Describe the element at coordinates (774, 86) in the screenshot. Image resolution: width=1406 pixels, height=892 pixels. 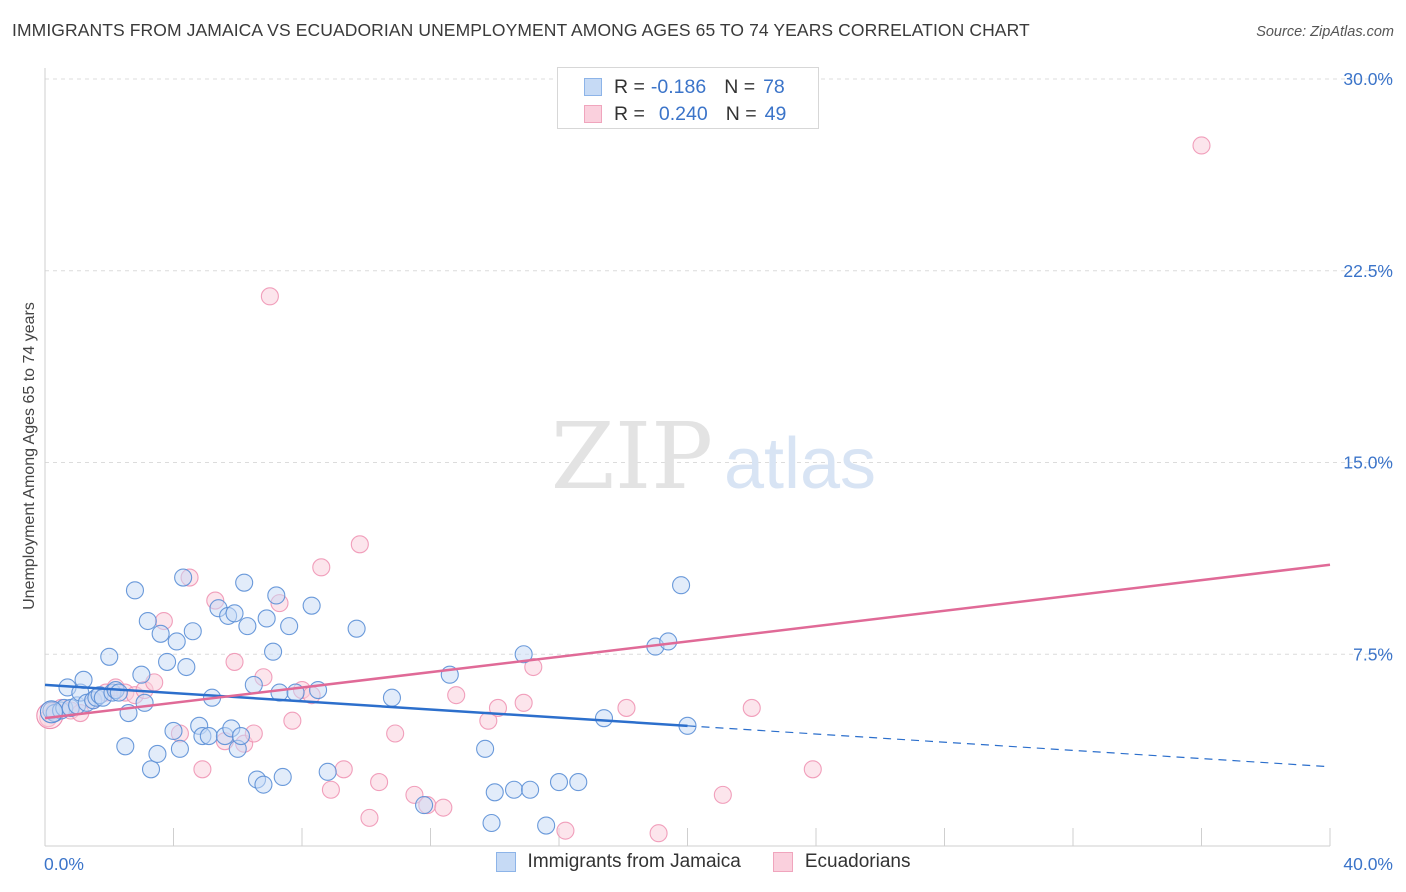
I see `legend-n-value: 78` at that location.